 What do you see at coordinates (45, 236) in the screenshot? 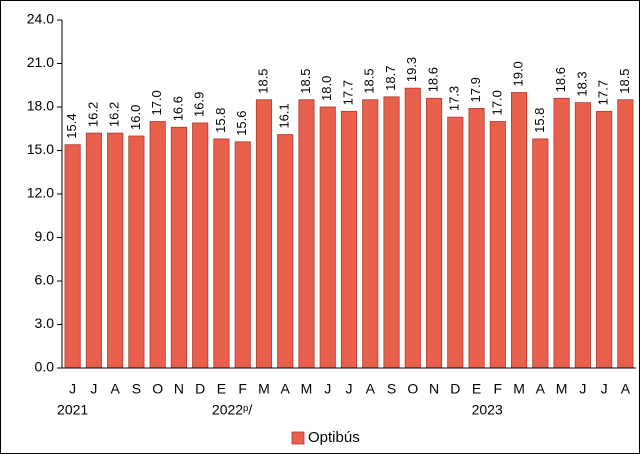
I see `y-tick-label: 9.0` at bounding box center [45, 236].